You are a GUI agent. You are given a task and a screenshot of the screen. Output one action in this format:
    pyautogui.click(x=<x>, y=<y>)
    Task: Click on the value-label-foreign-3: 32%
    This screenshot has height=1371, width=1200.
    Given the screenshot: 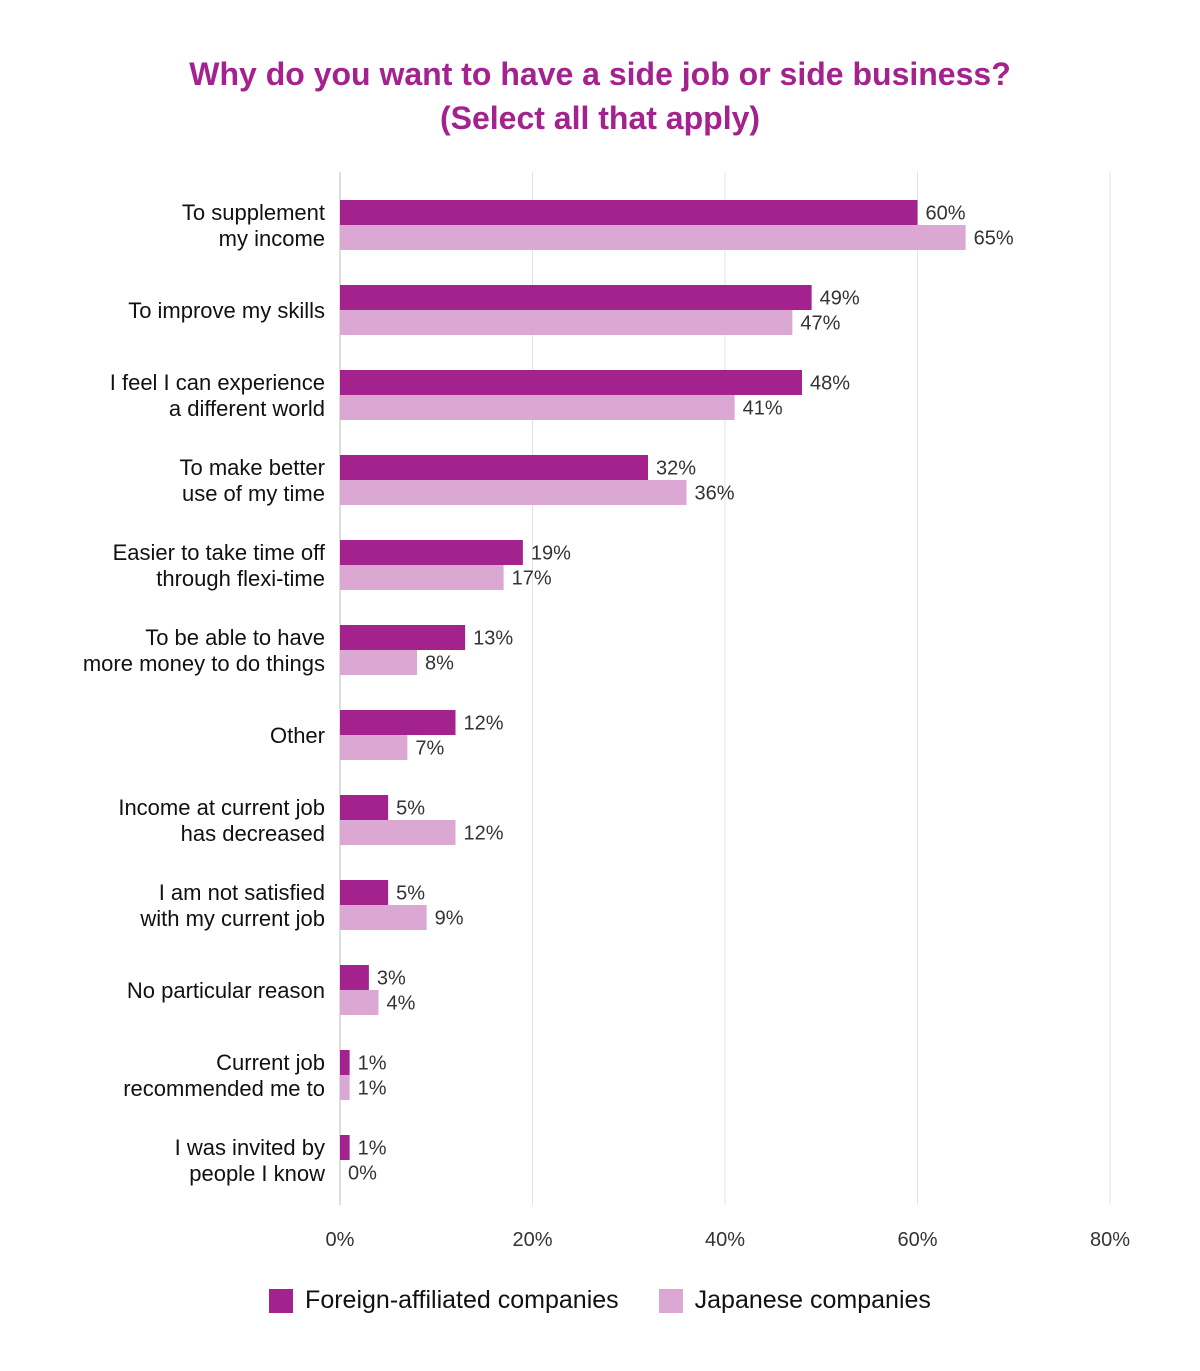 What is the action you would take?
    pyautogui.click(x=676, y=469)
    